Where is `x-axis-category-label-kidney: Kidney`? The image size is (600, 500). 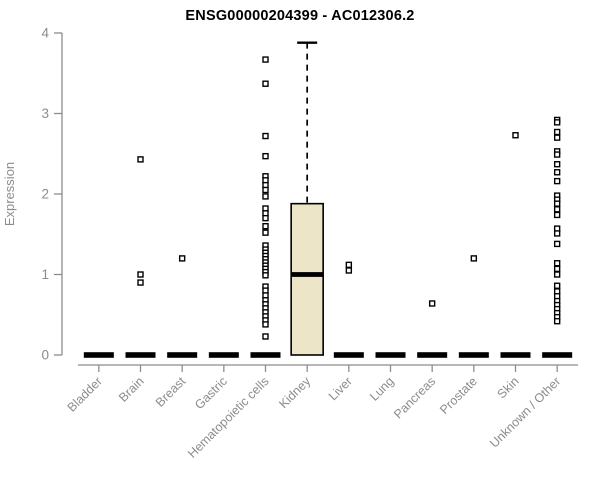 x-axis-category-label-kidney: Kidney is located at coordinates (294, 392).